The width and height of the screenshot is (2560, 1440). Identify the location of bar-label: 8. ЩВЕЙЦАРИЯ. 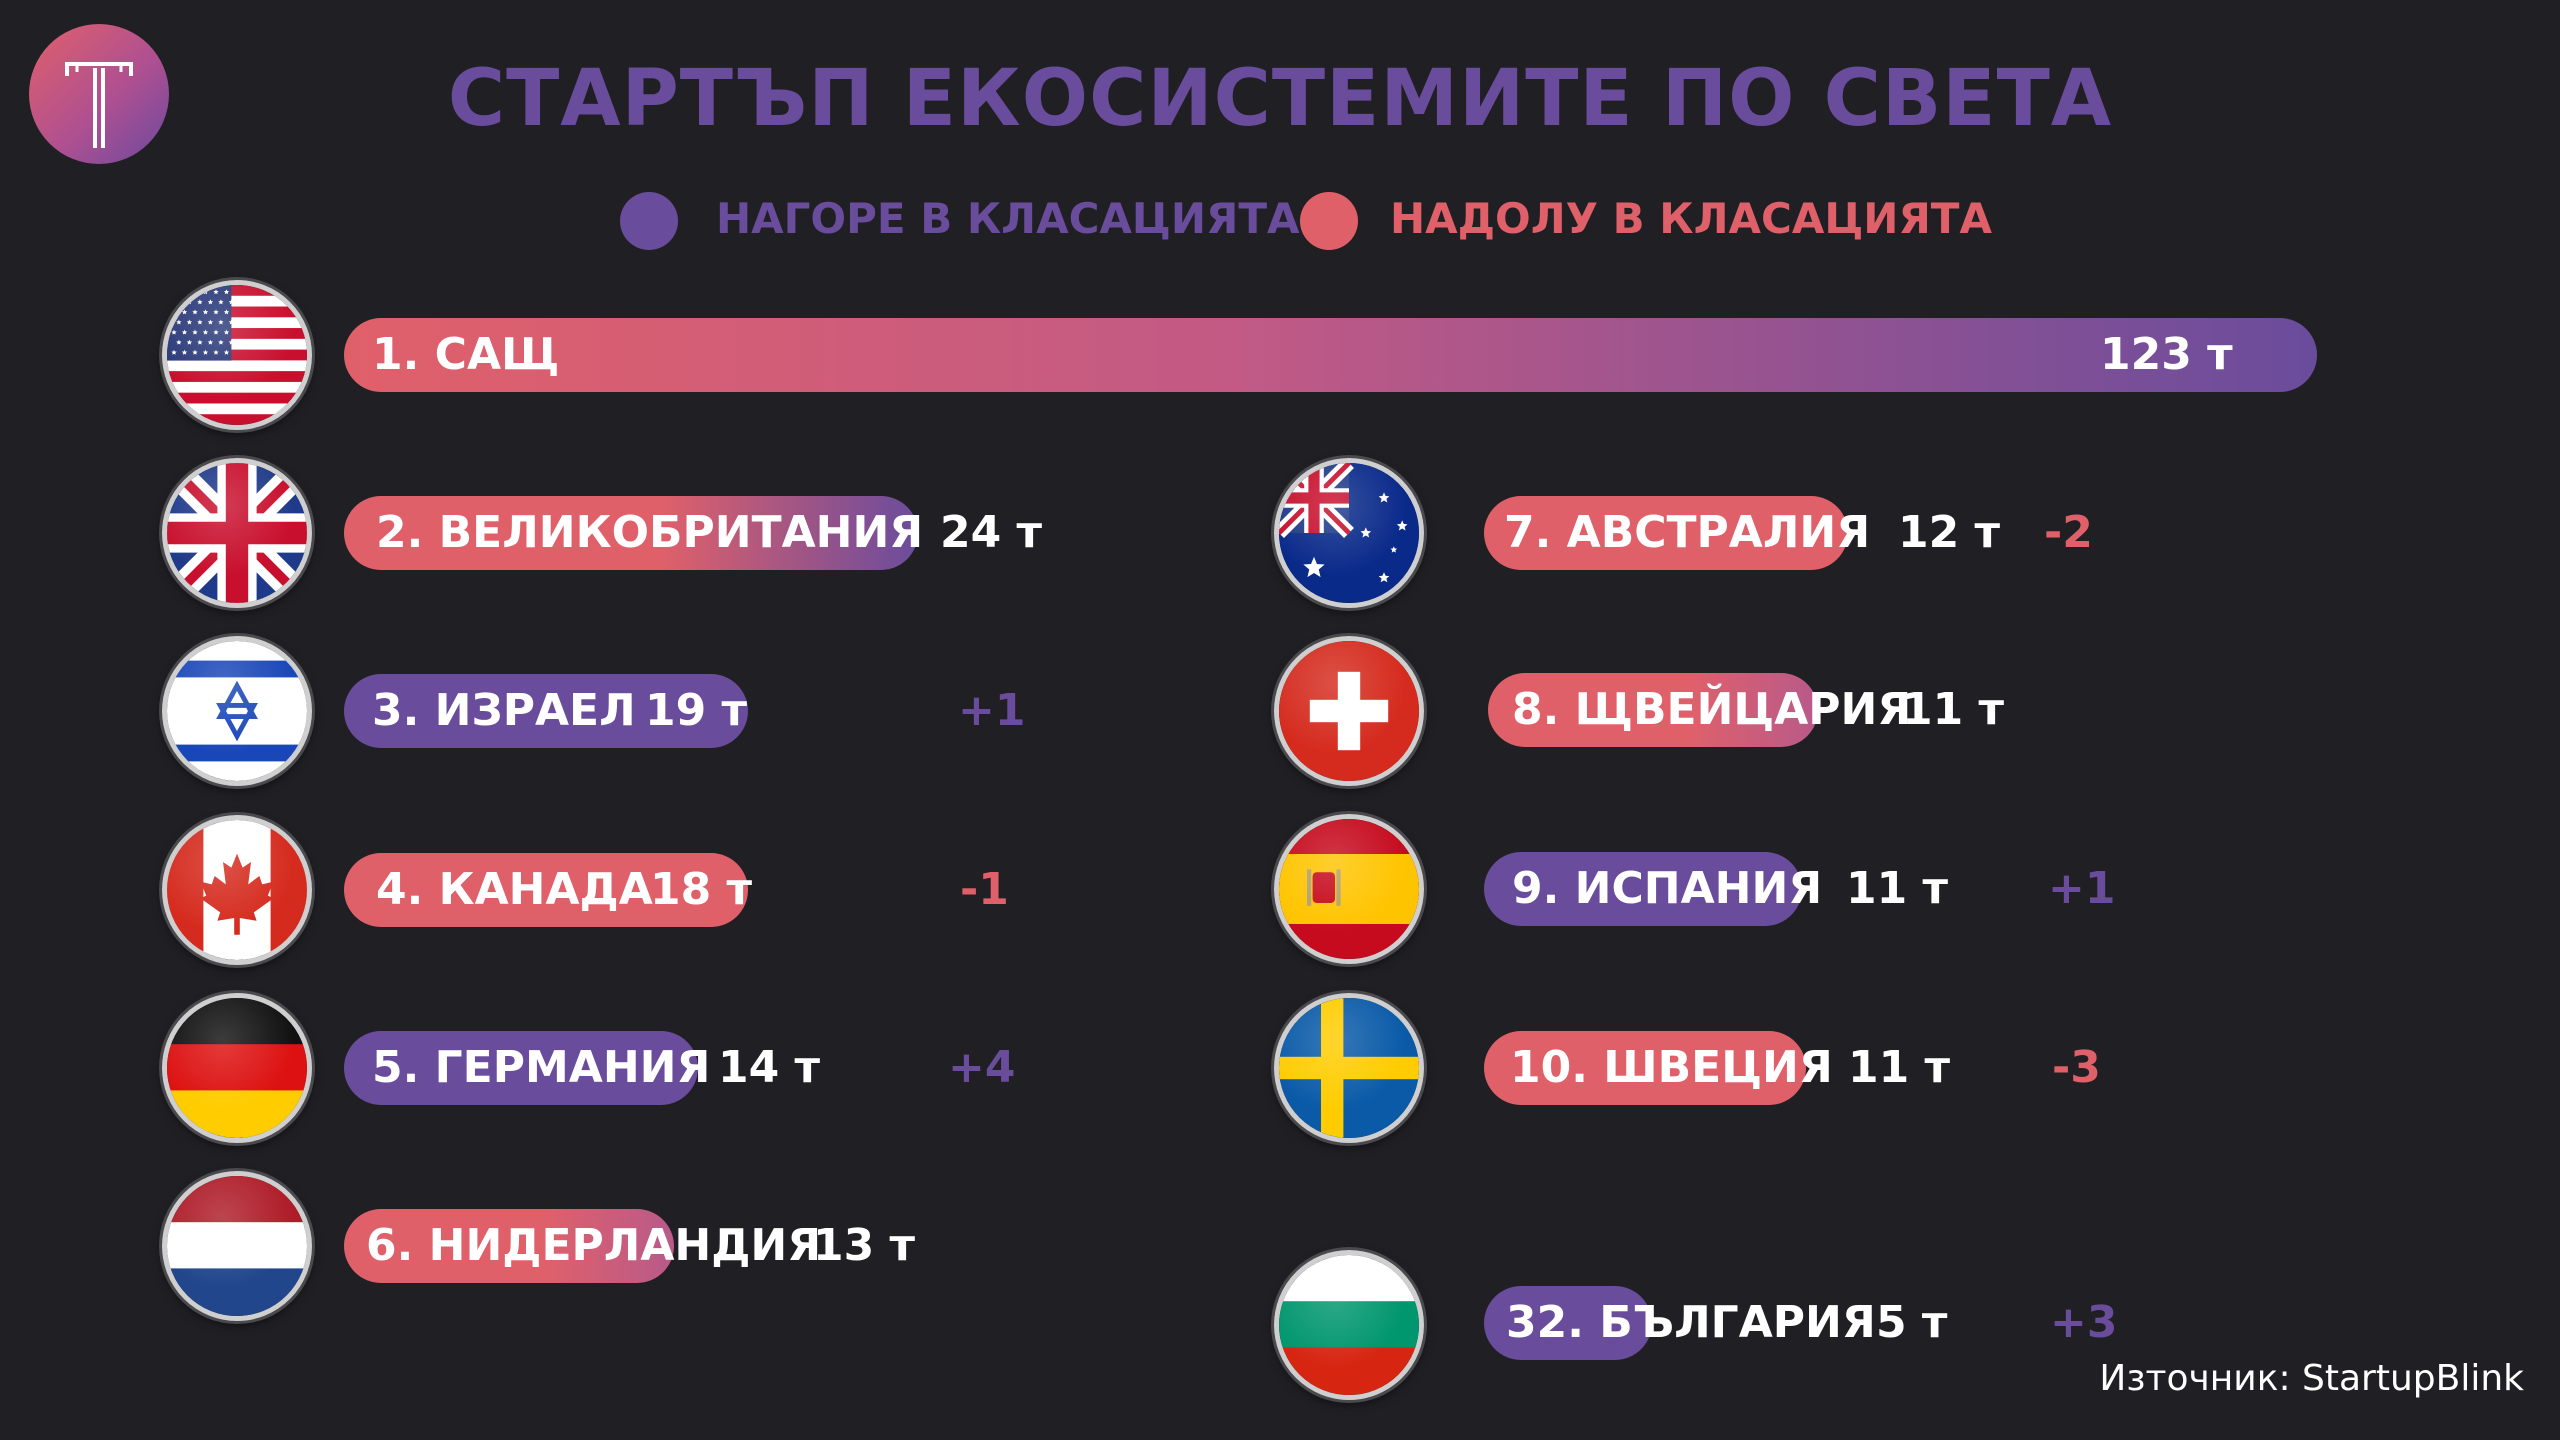
(1712, 709).